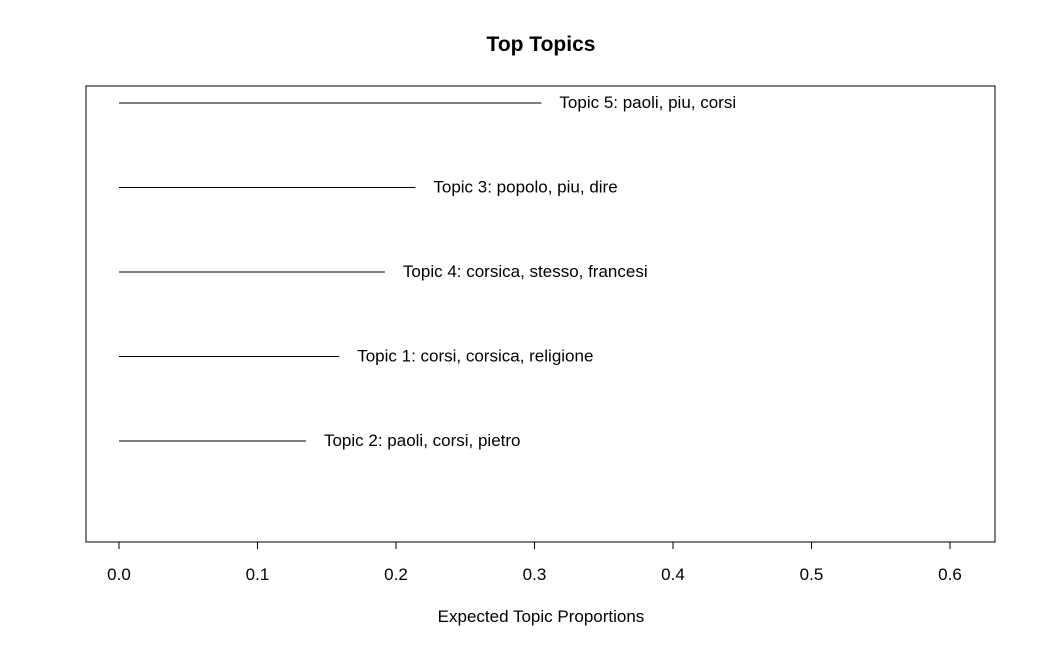 This screenshot has height=649, width=1039. Describe the element at coordinates (525, 187) in the screenshot. I see `bar-label: Topic 3: popolo, piu, dire` at that location.